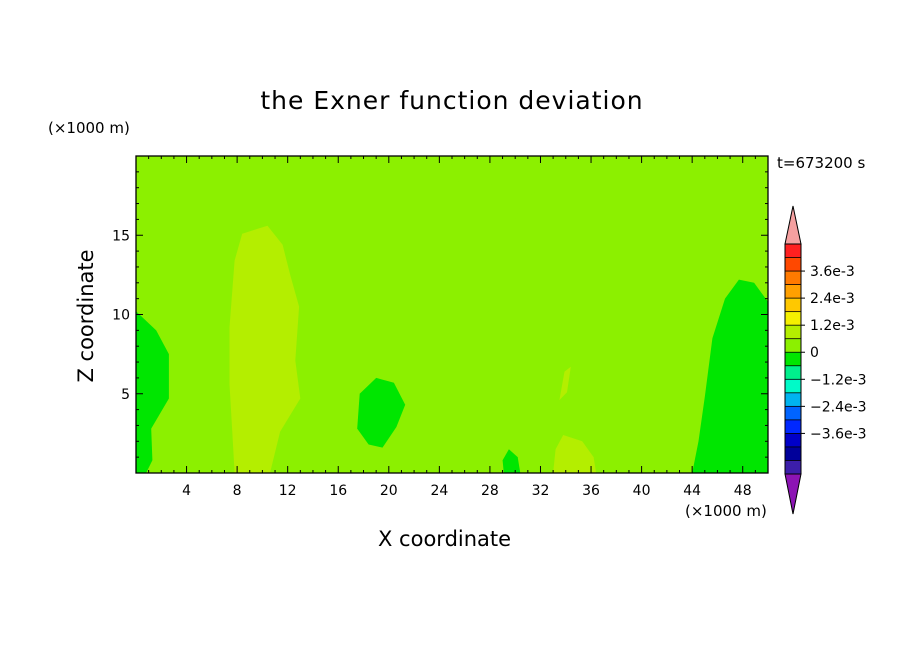 The height and width of the screenshot is (654, 904). I want to click on x-tick-label: 16, so click(338, 491).